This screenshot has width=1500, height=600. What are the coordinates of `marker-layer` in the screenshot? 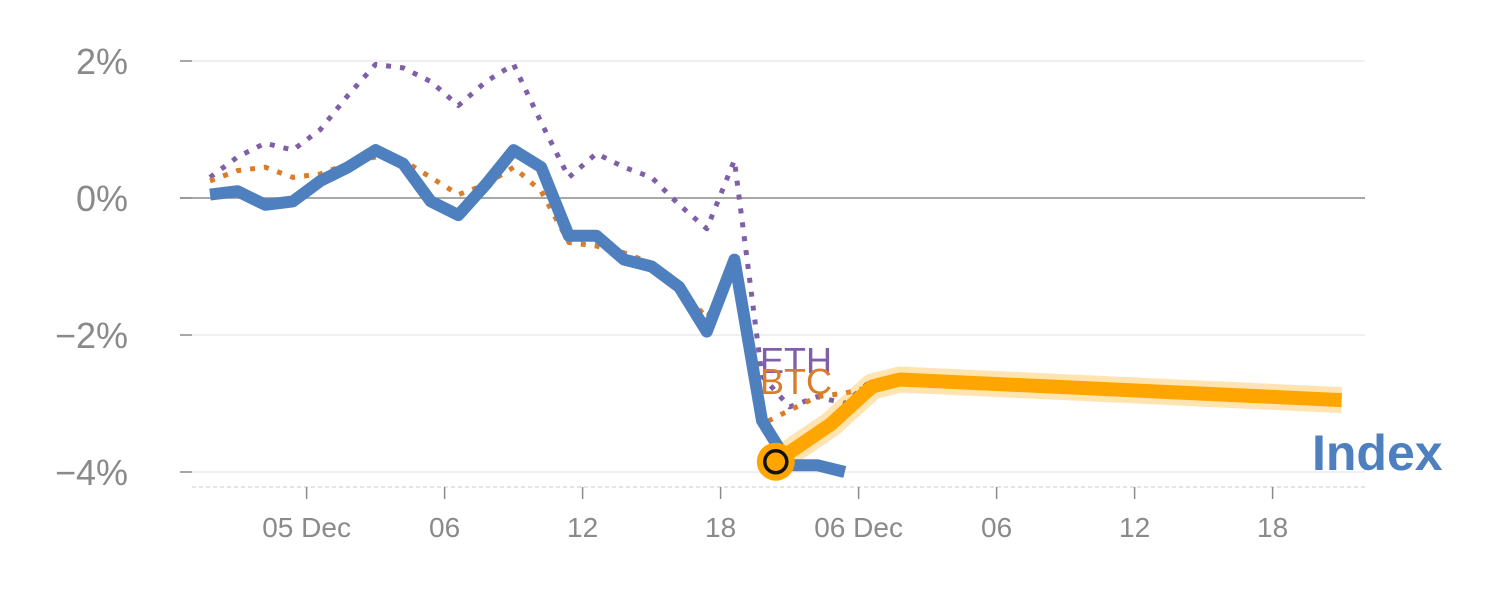 It's located at (775, 461).